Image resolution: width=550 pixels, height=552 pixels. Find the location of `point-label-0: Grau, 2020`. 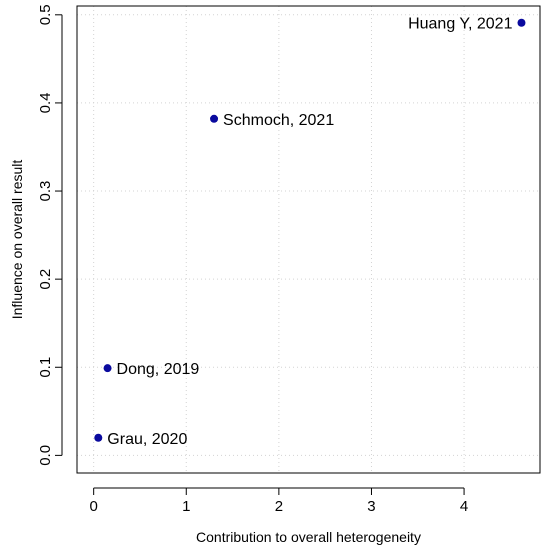

point-label-0: Grau, 2020 is located at coordinates (147, 439).